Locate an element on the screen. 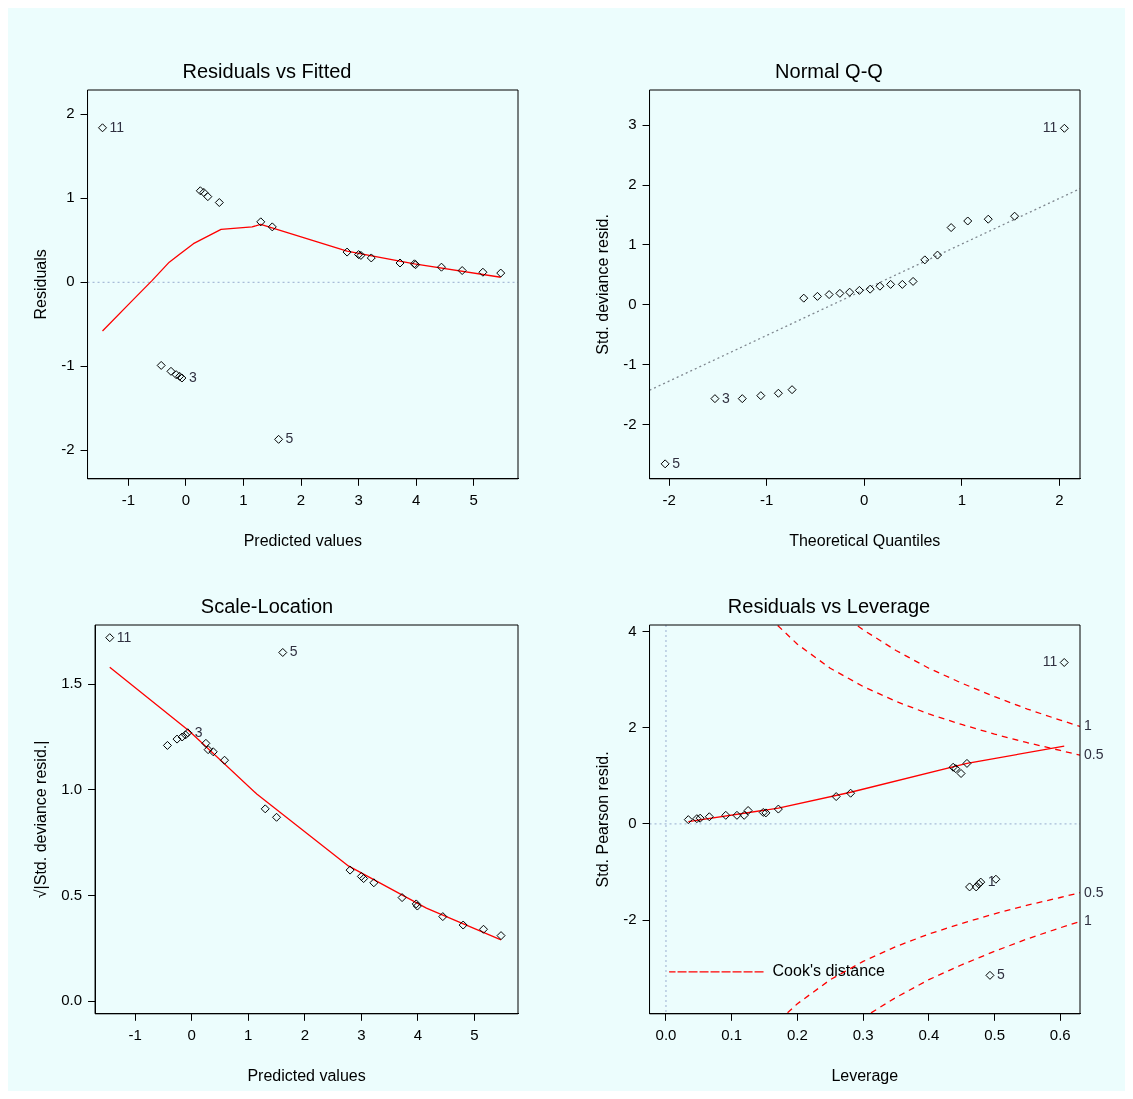 This screenshot has height=1099, width=1133. x-tick-label: 0.3 is located at coordinates (863, 1034).